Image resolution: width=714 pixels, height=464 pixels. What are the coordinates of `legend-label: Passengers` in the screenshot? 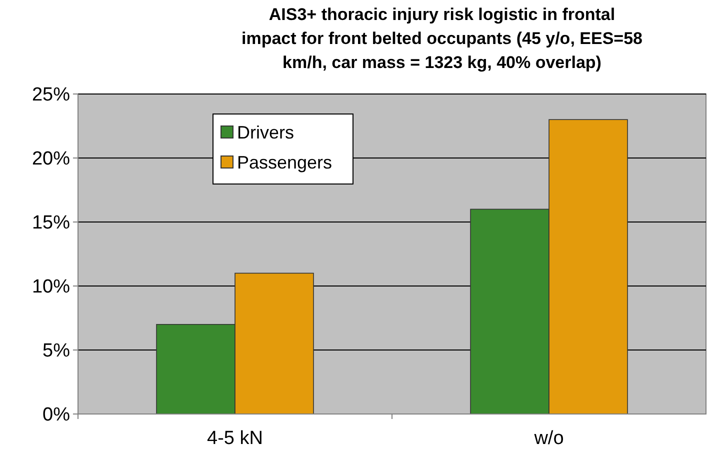 It's located at (284, 162).